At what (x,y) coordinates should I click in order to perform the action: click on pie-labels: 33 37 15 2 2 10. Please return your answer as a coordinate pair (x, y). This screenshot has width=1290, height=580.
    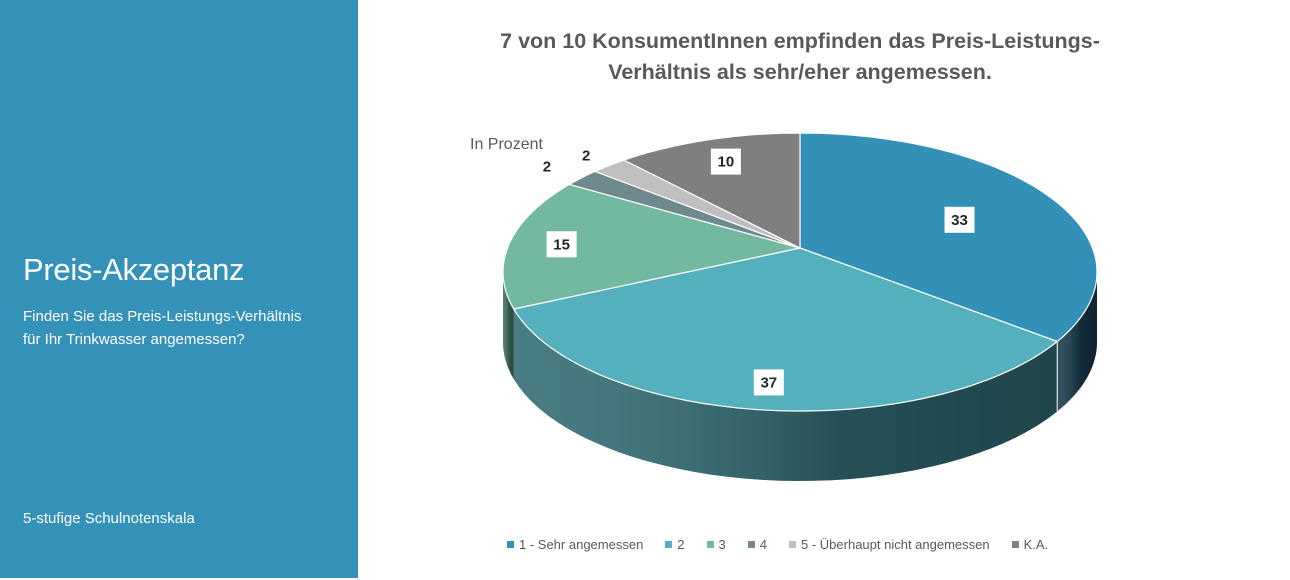
    Looking at the image, I should click on (759, 272).